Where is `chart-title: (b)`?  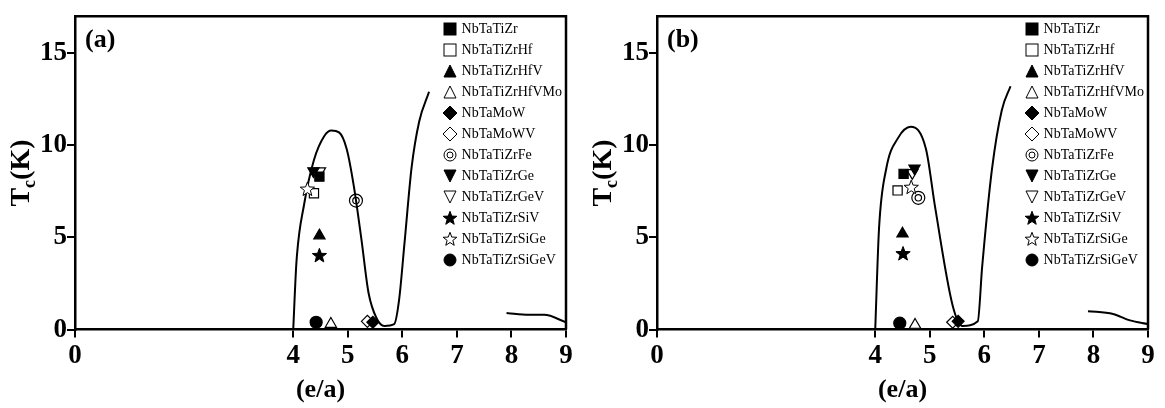
chart-title: (b) is located at coordinates (683, 39).